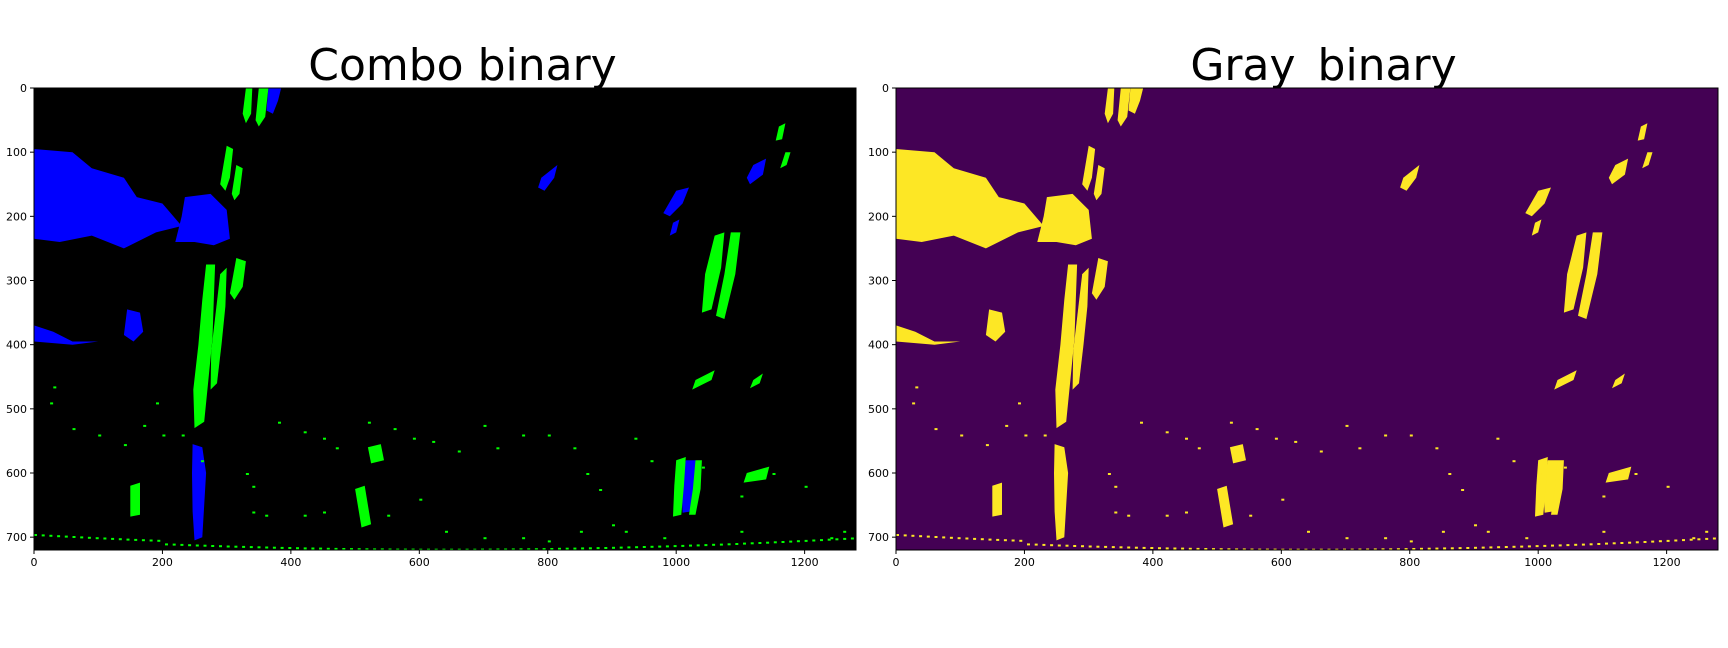 The height and width of the screenshot is (648, 1728). Describe the element at coordinates (16, 473) in the screenshot. I see `y-tick-label: 600` at that location.